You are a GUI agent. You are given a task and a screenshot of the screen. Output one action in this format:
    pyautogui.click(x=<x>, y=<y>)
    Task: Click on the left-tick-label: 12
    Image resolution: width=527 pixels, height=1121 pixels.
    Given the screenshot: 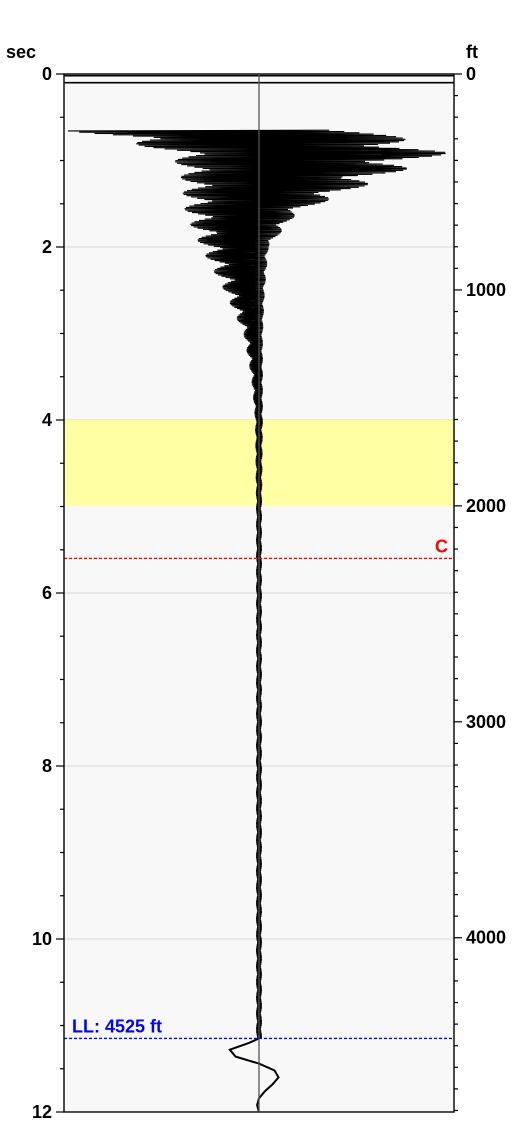 What is the action you would take?
    pyautogui.click(x=42, y=1111)
    